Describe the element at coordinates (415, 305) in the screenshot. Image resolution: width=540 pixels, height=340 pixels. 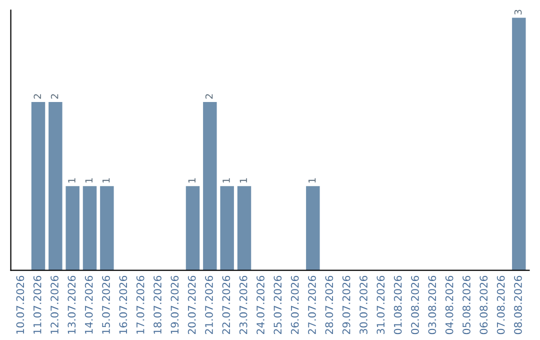
I see `x-tick-label: 02.08.2026` at that location.